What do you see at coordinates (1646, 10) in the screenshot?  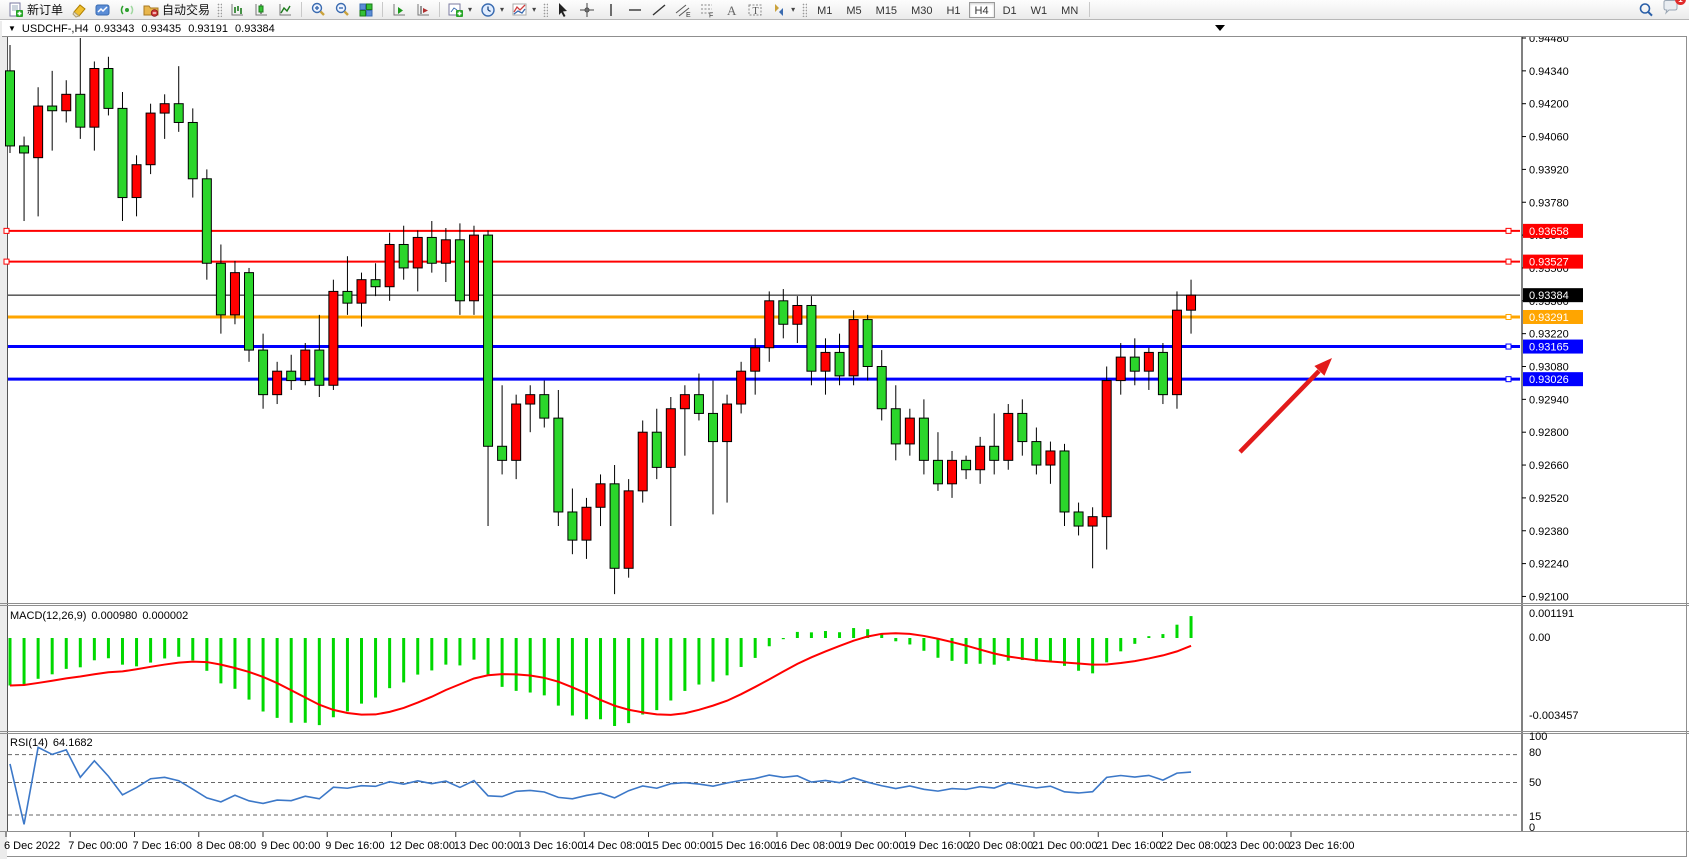 I see `search-icon` at bounding box center [1646, 10].